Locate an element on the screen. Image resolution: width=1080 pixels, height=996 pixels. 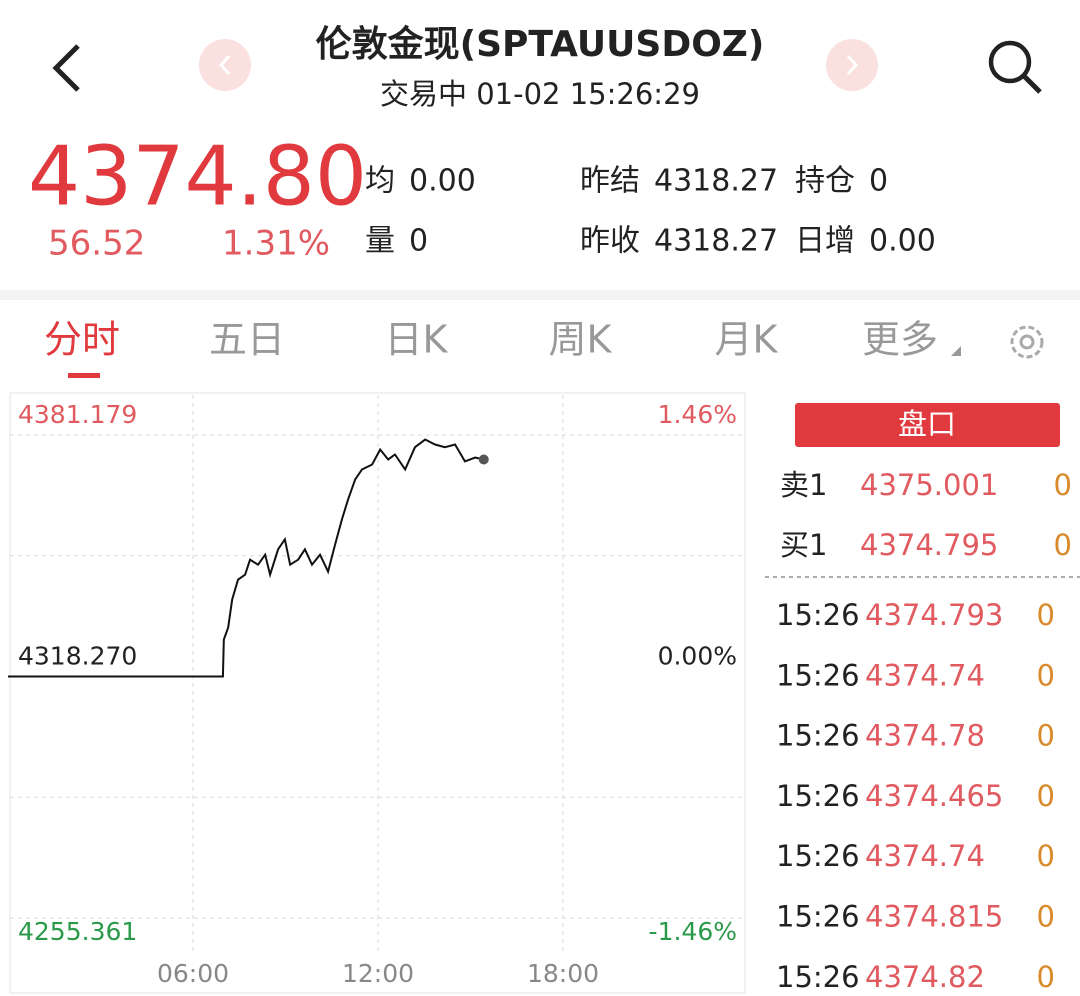
trade-price: 4374.82 is located at coordinates (925, 977).